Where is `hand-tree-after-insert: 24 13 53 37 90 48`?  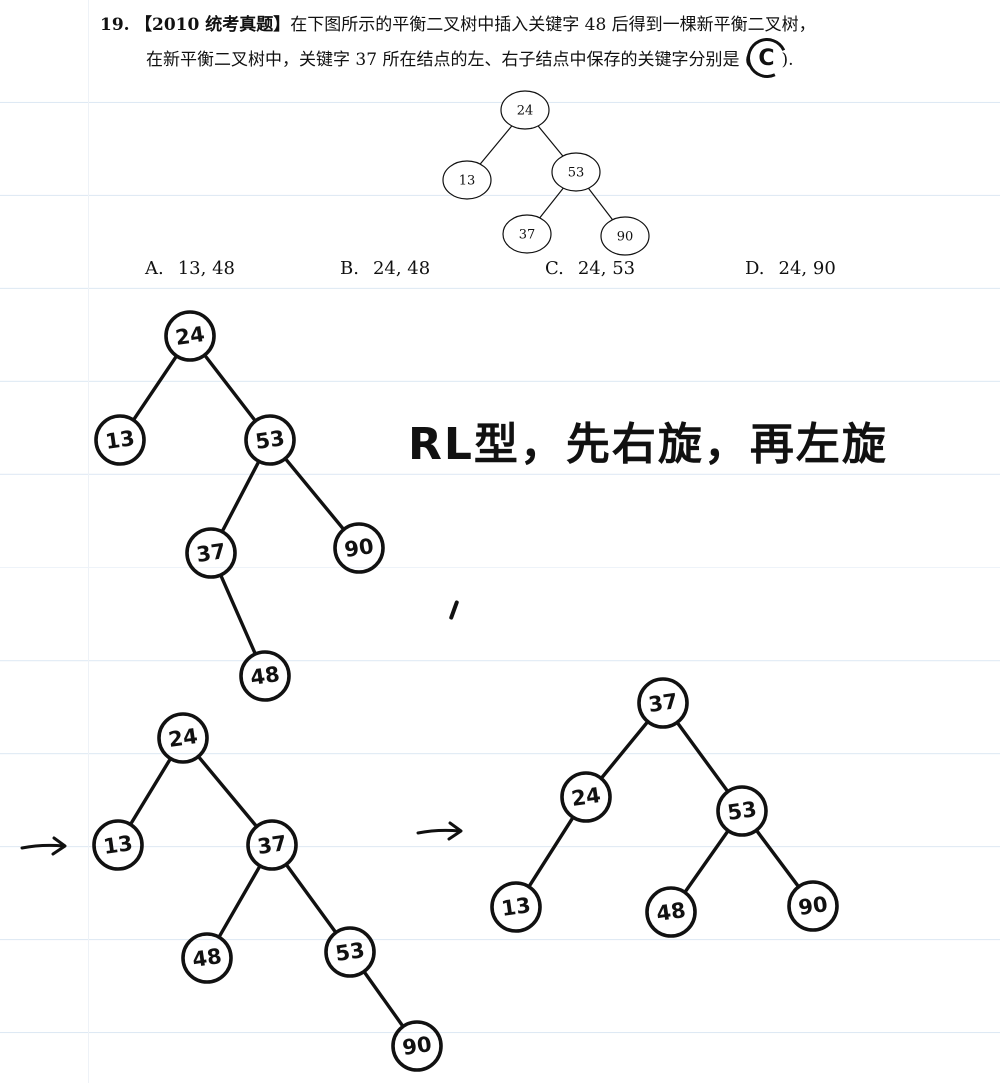 hand-tree-after-insert: 24 13 53 37 90 48 is located at coordinates (239, 506).